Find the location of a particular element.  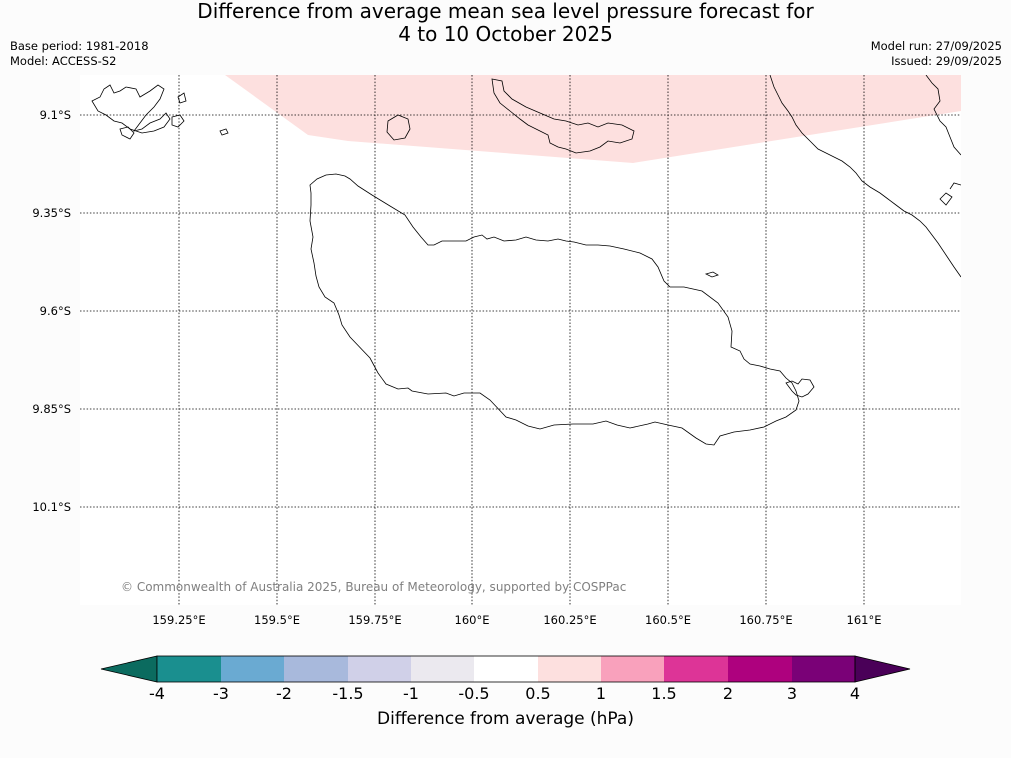

model-run: Model run: 27/09/2025 is located at coordinates (936, 46).